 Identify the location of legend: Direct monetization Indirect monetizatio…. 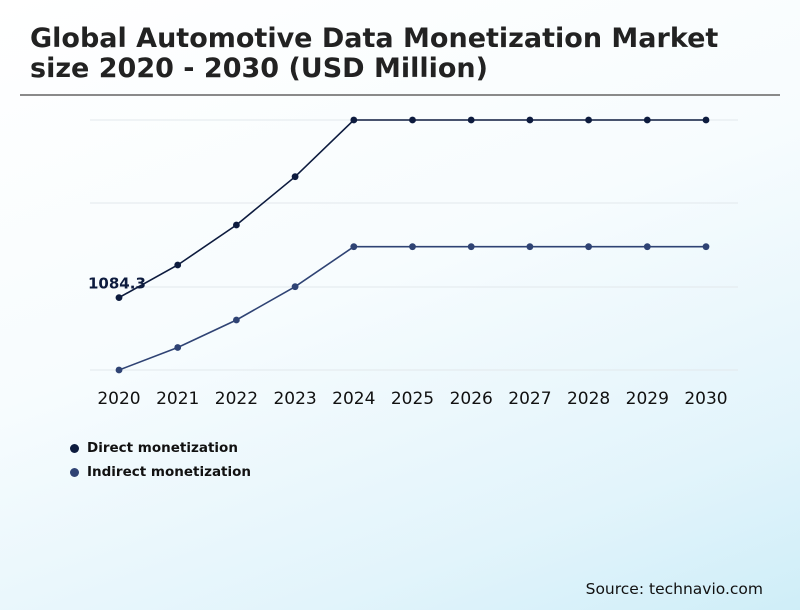
(160, 460).